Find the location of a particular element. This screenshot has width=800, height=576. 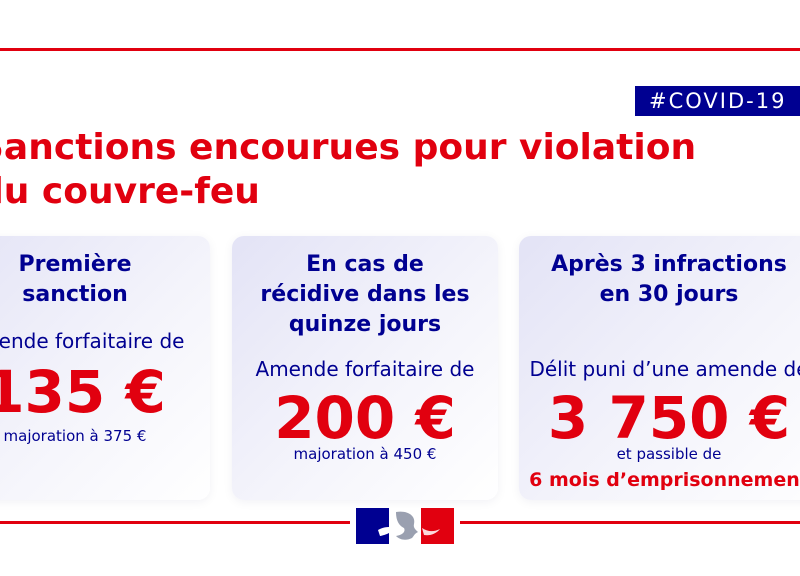

card-heading-line: en 30 jours is located at coordinates (669, 294).